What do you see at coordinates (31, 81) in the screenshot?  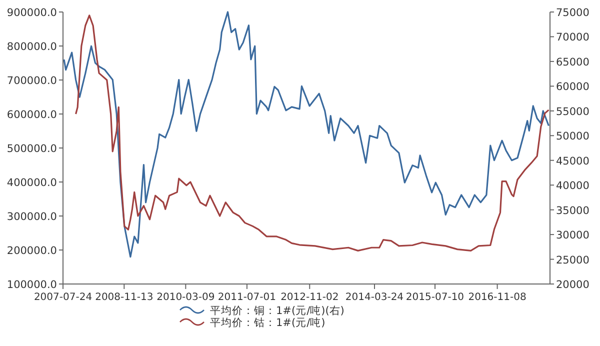 I see `y-tick-label: 700000.0` at bounding box center [31, 81].